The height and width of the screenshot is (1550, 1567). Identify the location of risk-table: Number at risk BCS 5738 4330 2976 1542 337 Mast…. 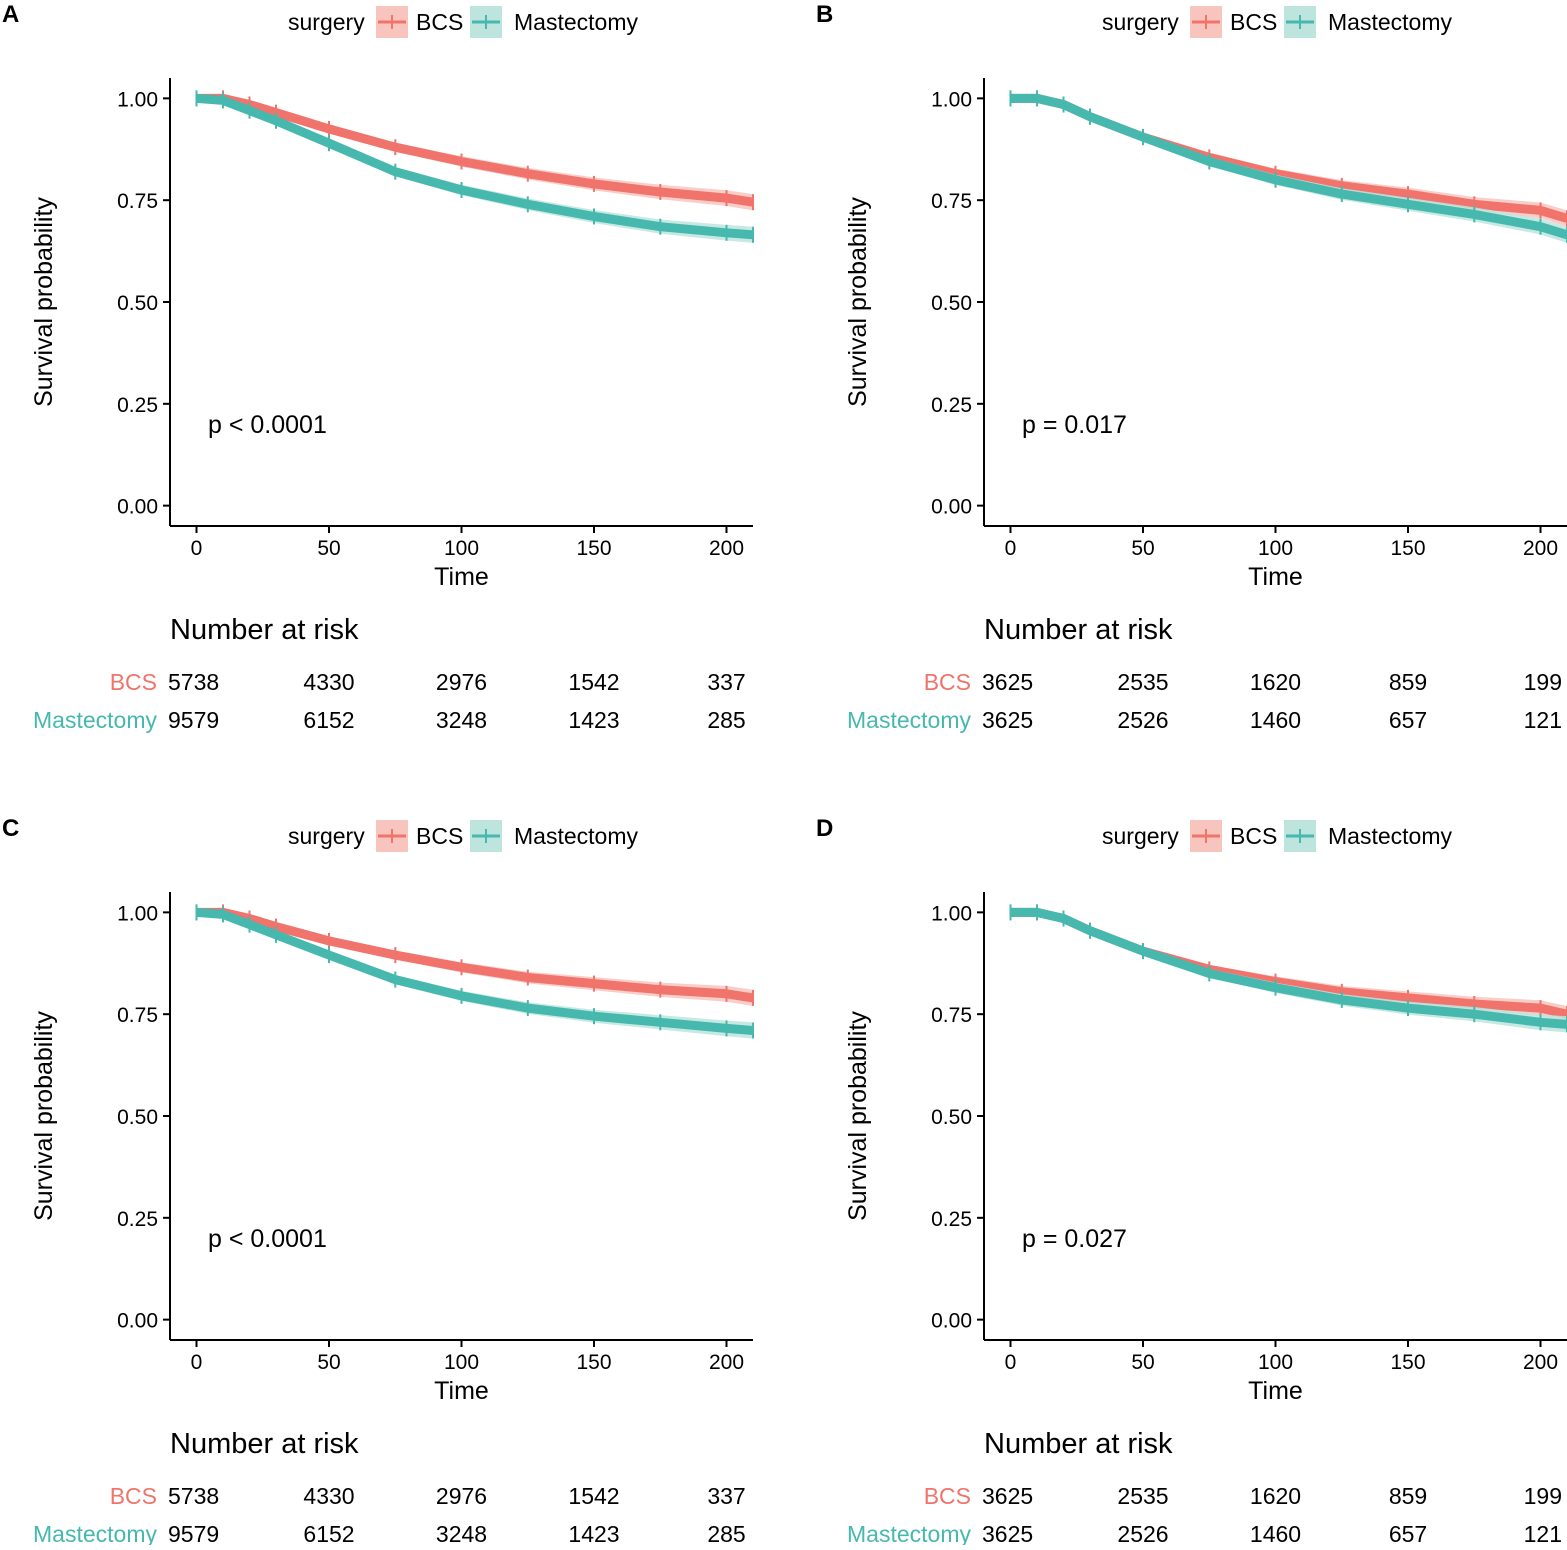
(389, 1486).